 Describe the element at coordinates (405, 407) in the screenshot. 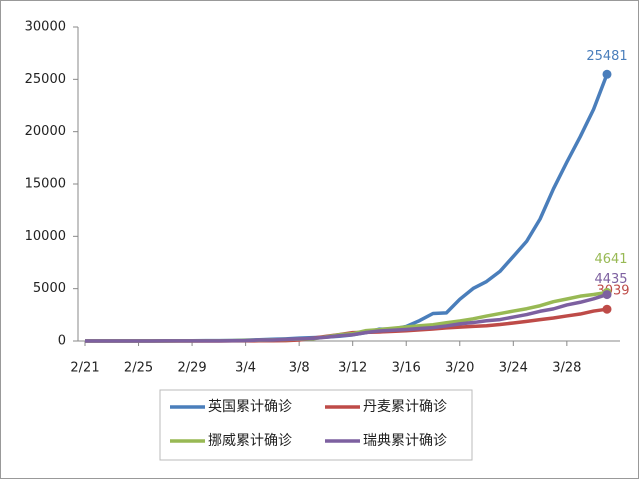

I see `legend-label: 丹麦累计确诊` at that location.